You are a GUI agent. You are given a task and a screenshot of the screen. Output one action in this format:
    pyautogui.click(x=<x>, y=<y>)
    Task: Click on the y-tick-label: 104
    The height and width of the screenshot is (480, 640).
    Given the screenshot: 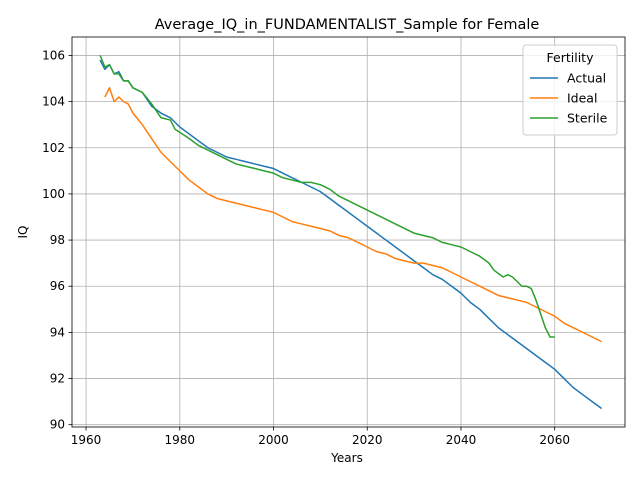 What is the action you would take?
    pyautogui.click(x=53, y=102)
    